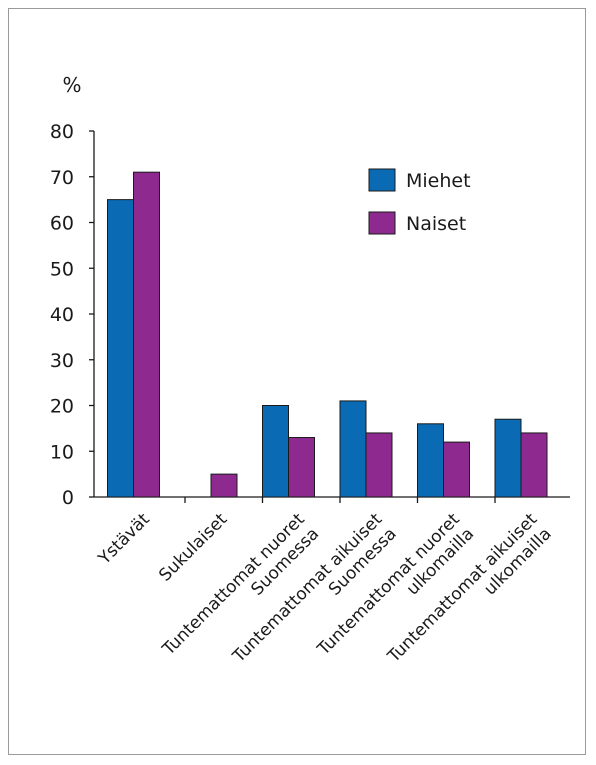  What do you see at coordinates (436, 224) in the screenshot?
I see `legend-label: Naiset` at bounding box center [436, 224].